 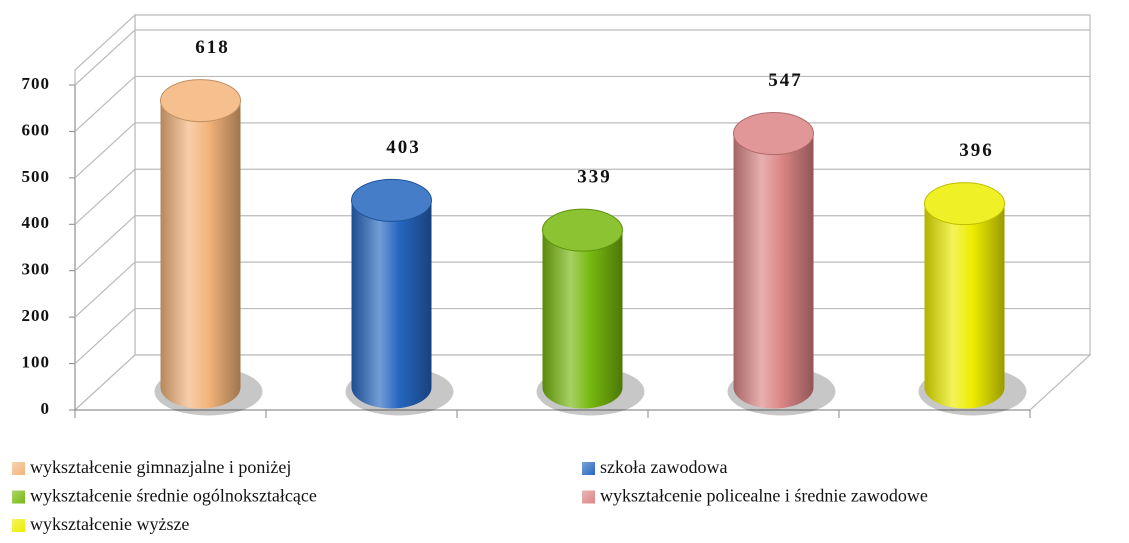 What do you see at coordinates (212, 47) in the screenshot?
I see `data-label: 618` at bounding box center [212, 47].